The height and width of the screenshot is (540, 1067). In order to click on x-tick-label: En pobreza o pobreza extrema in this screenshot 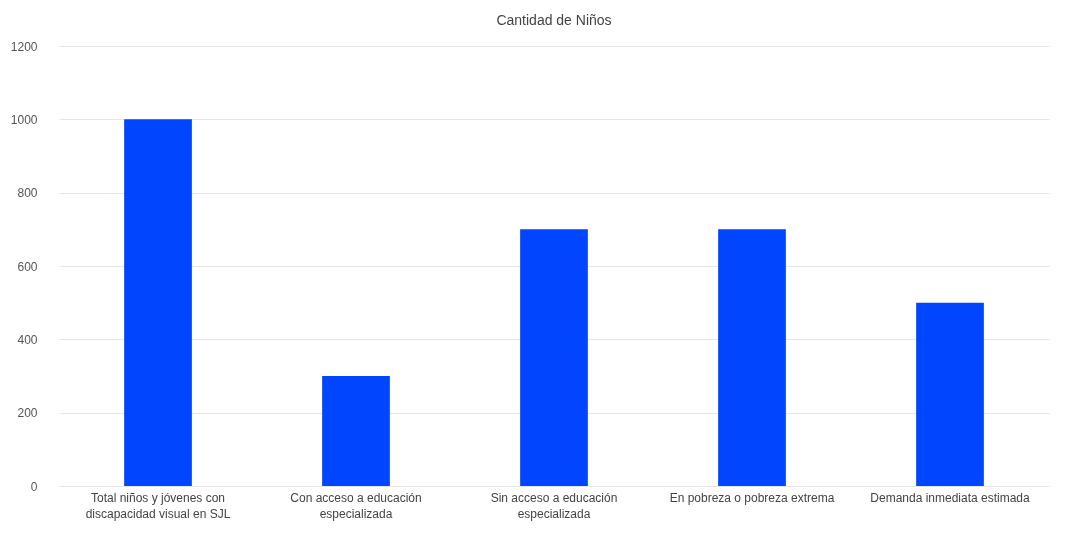, I will do `click(752, 497)`.